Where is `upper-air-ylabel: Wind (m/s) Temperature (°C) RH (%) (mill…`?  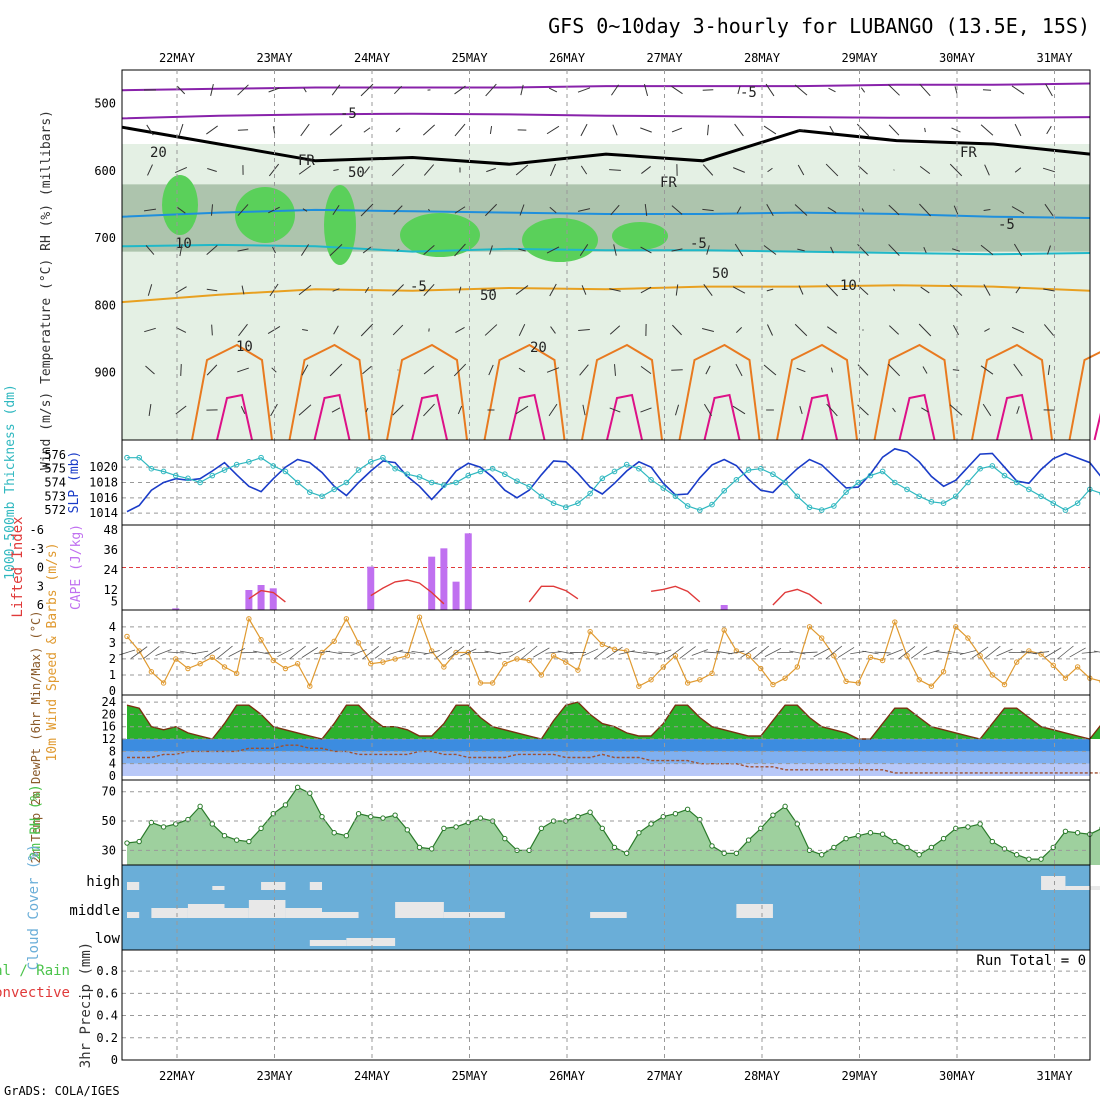
upper-air-ylabel: Wind (m/s) Temperature (°C) RH (%) (mill… is located at coordinates (46, 290).